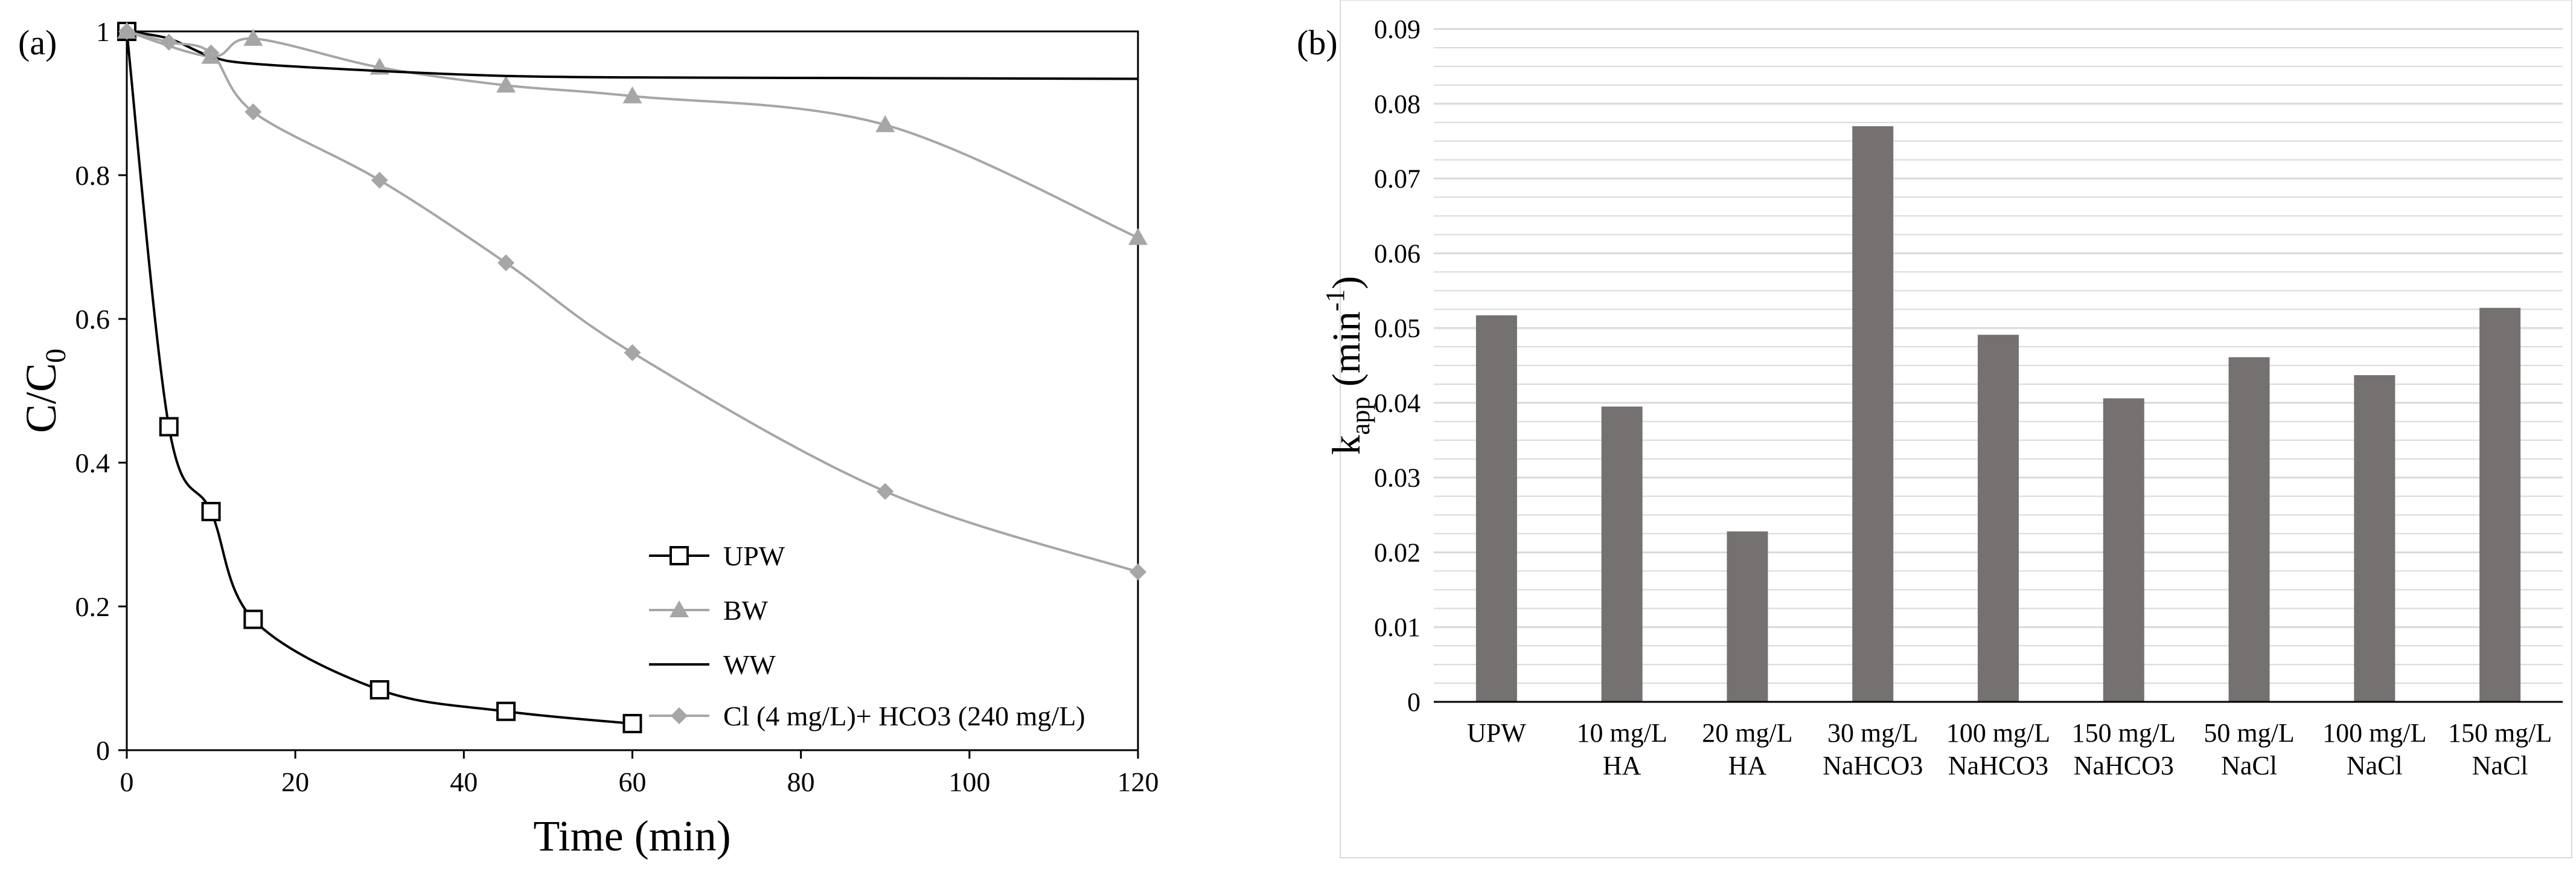 This screenshot has width=2576, height=874. Describe the element at coordinates (1873, 765) in the screenshot. I see `x-category-line-30-mg-l-nahco3-1: NaHCO3` at that location.